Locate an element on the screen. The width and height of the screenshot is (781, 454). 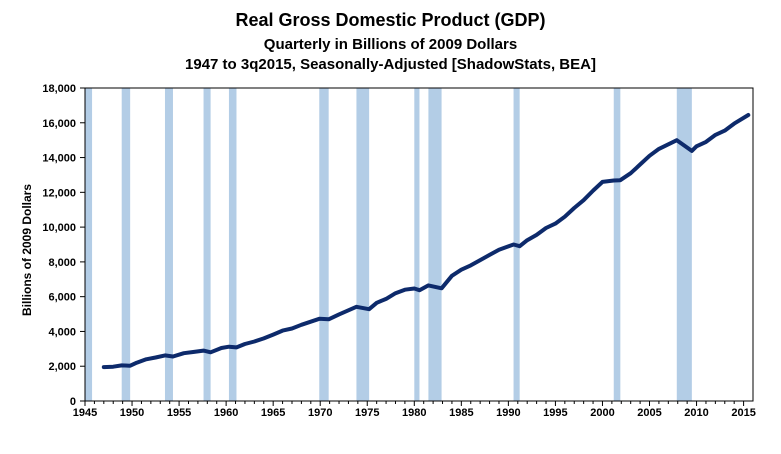
x-tick-label: 1960 is located at coordinates (226, 413).